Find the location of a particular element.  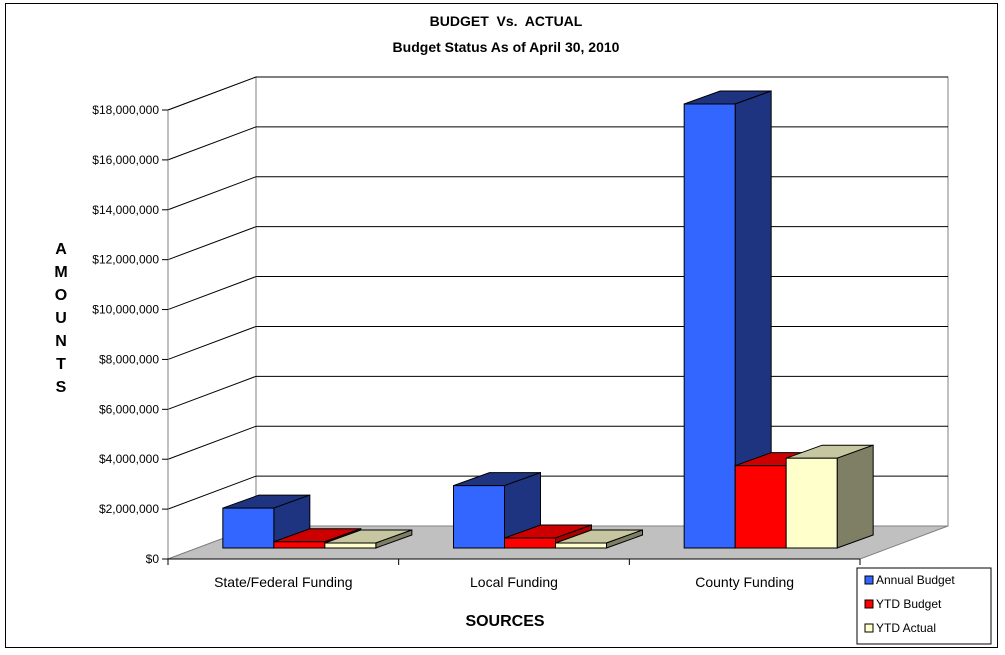

chart-title: BUDGET Vs. ACTUAL is located at coordinates (506, 21).